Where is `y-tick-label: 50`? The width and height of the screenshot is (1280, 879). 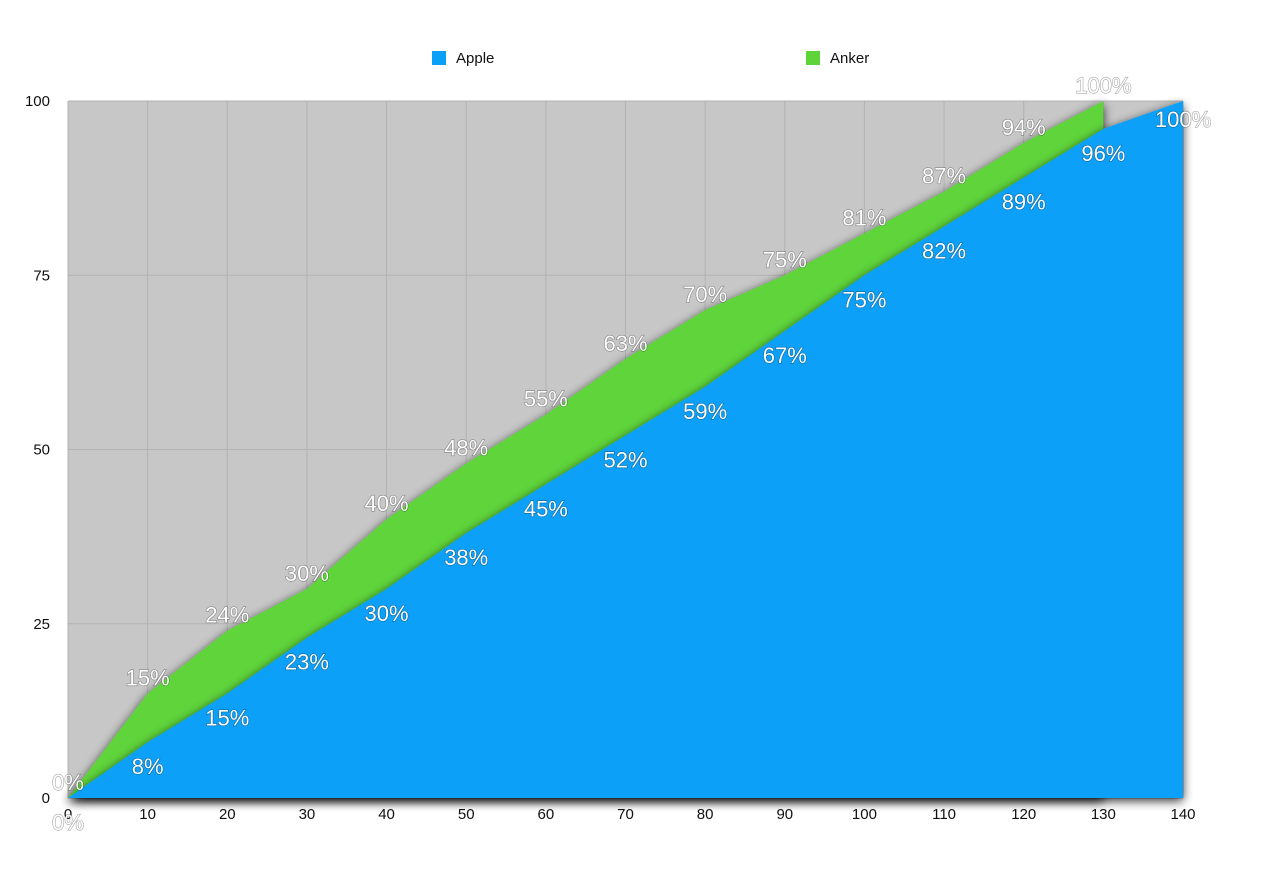
y-tick-label: 50 is located at coordinates (41, 450).